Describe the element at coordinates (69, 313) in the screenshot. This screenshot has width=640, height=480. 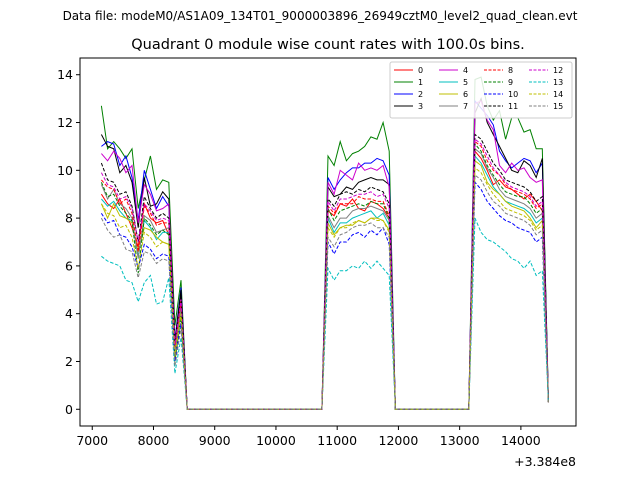
I see `y-tick-label-4: 4` at that location.